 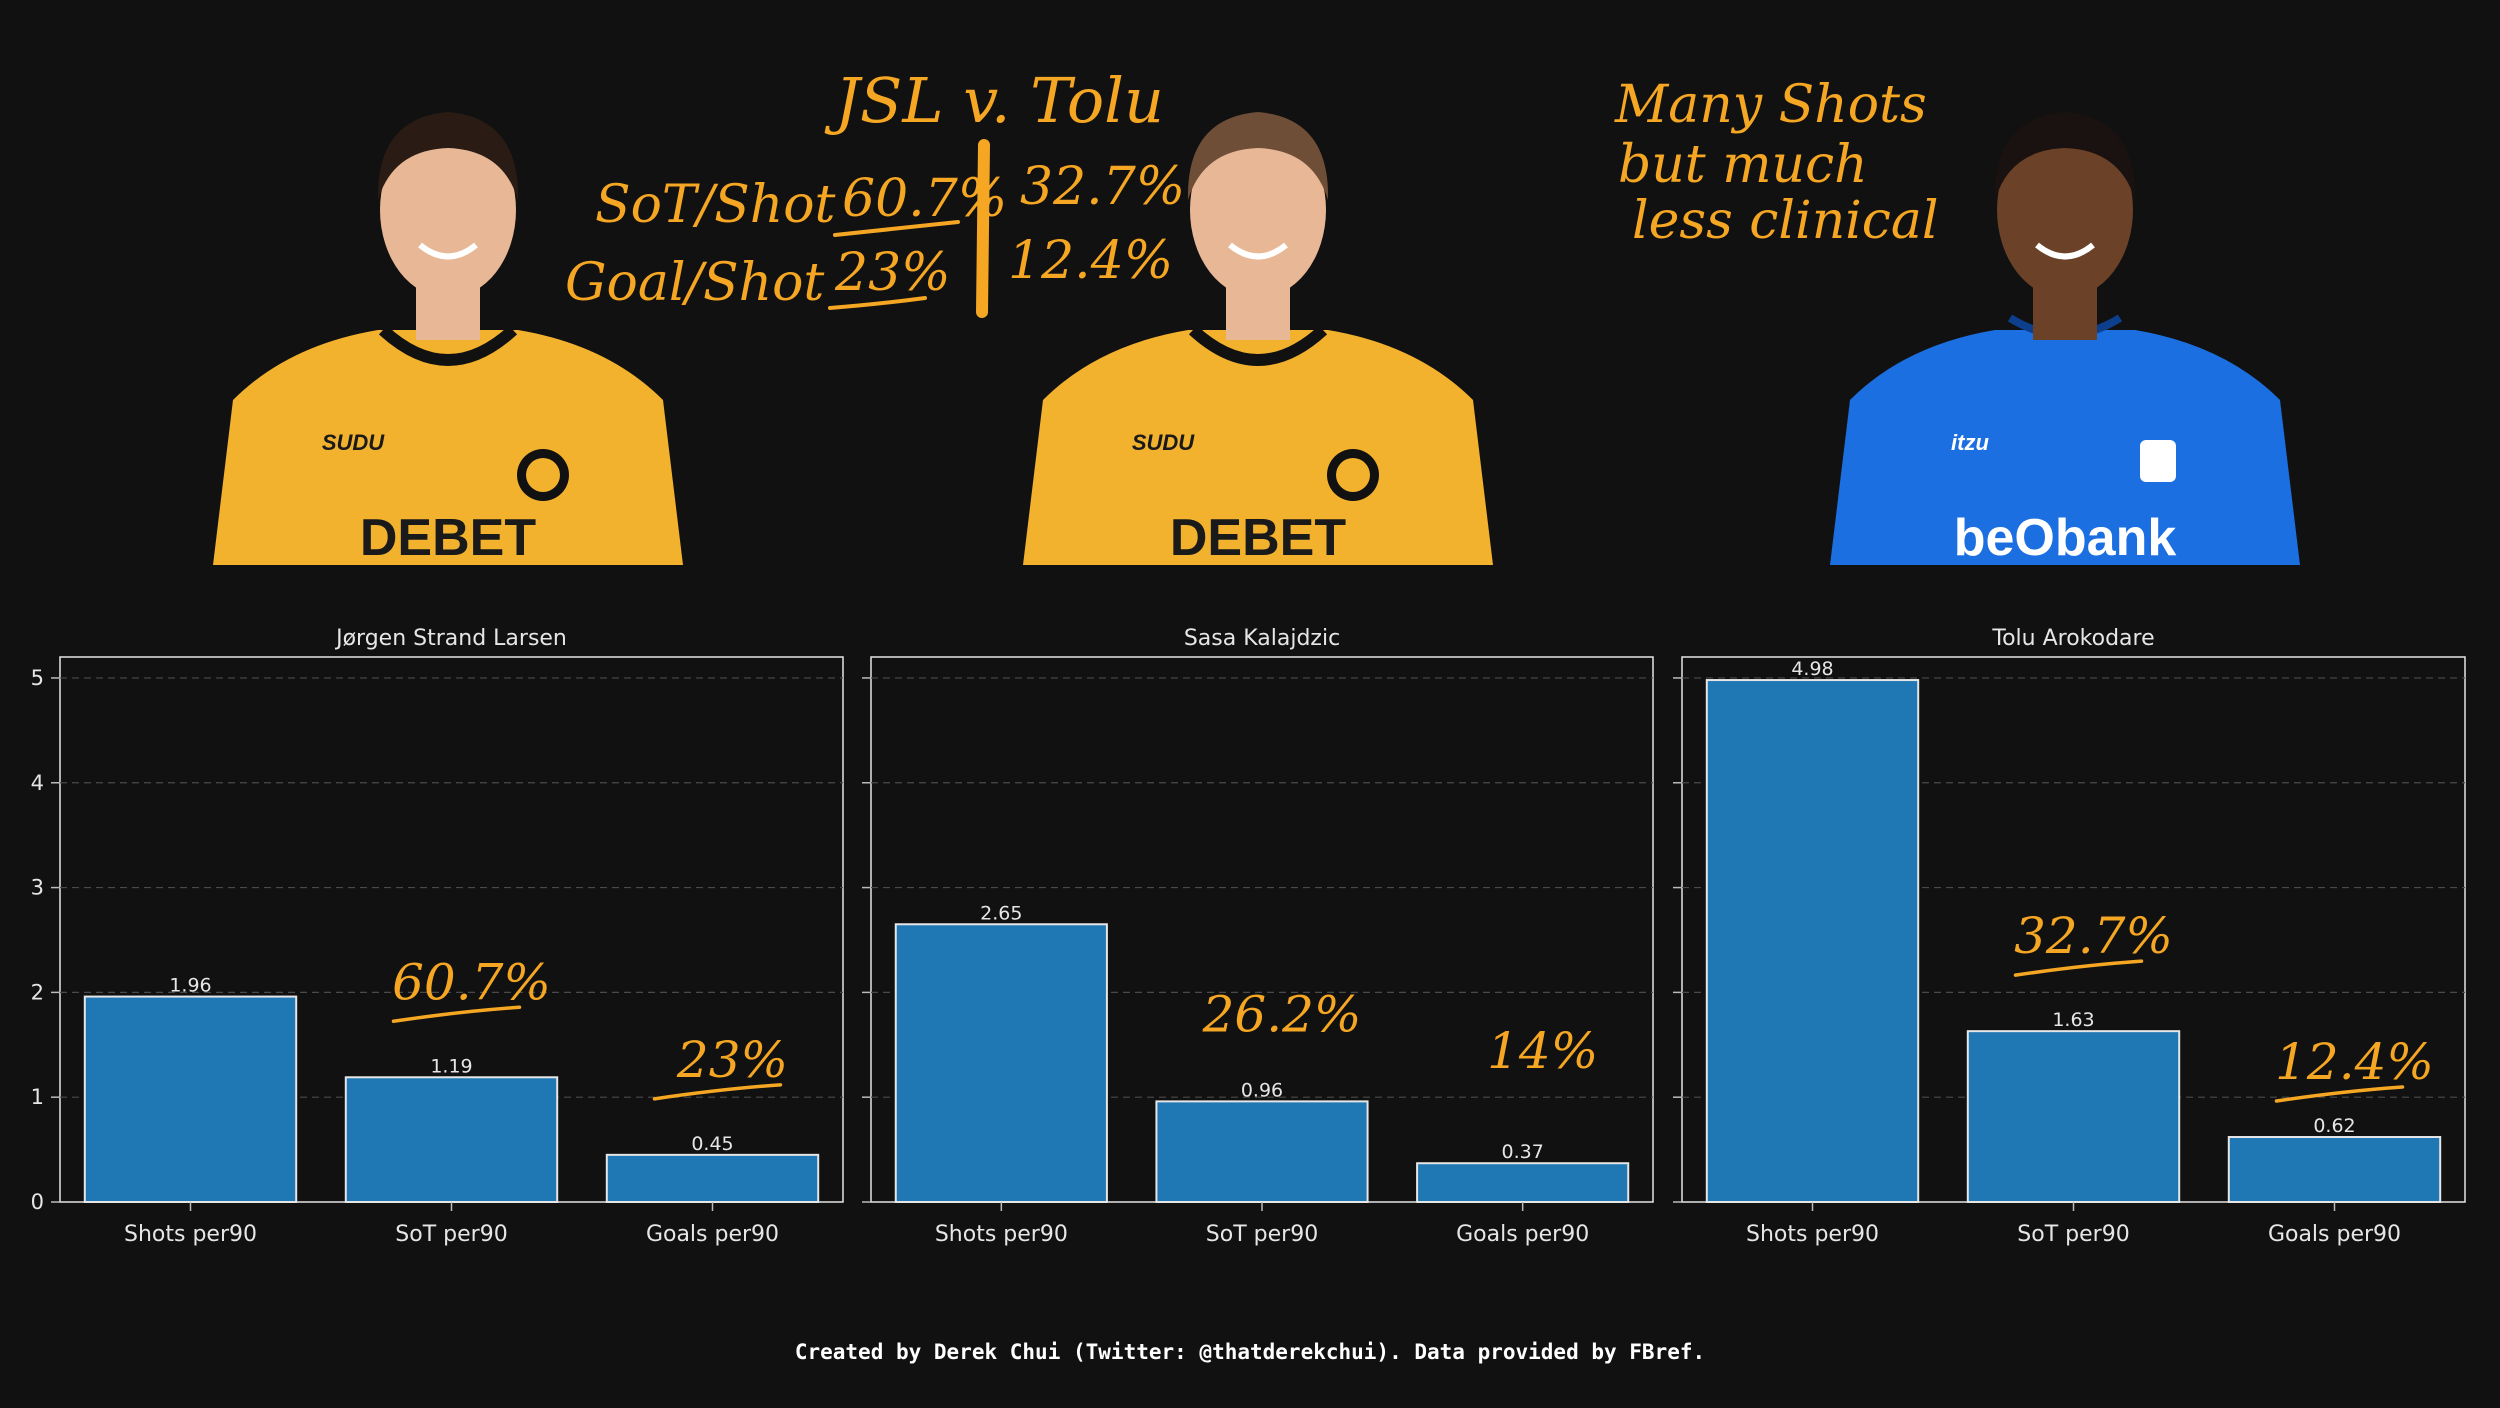 What do you see at coordinates (37, 678) in the screenshot?
I see `y-tick-label: 5` at bounding box center [37, 678].